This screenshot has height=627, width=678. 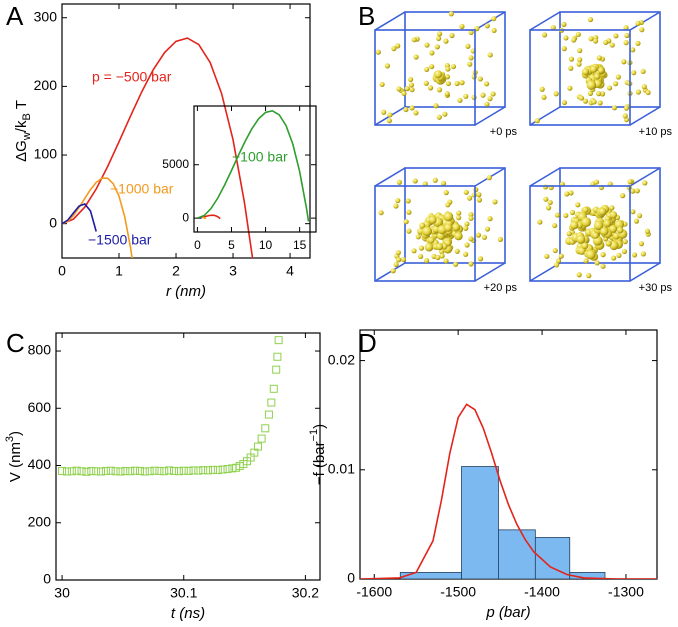 I want to click on x-tick-label: 0, so click(x=62, y=271).